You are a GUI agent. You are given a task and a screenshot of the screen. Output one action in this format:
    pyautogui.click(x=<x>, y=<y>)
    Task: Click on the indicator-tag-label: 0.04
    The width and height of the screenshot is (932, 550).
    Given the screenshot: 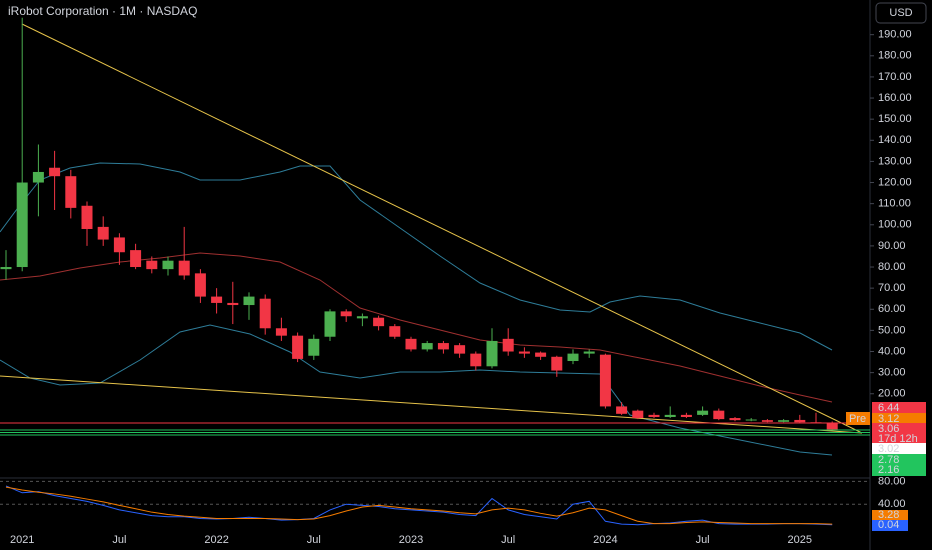 What is the action you would take?
    pyautogui.click(x=888, y=525)
    